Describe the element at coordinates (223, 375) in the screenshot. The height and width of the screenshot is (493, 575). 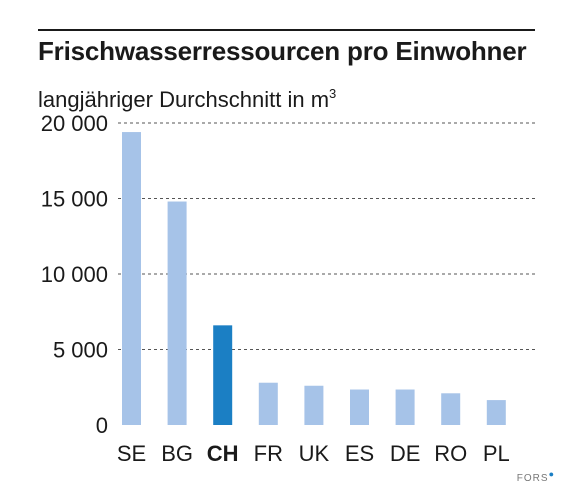
I see `bar-ch` at that location.